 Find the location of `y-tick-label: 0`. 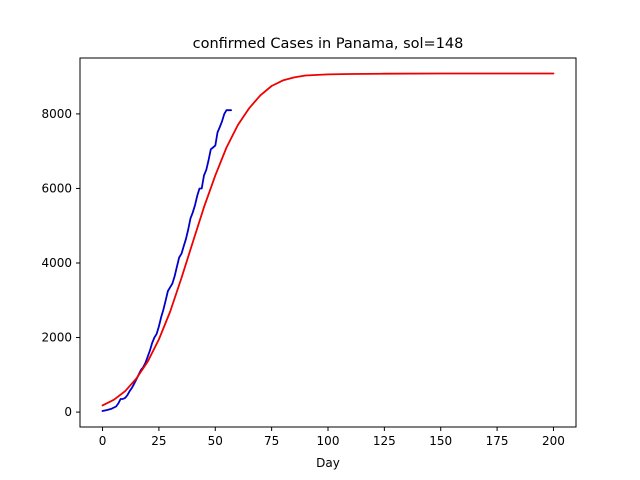

y-tick-label: 0 is located at coordinates (68, 412).